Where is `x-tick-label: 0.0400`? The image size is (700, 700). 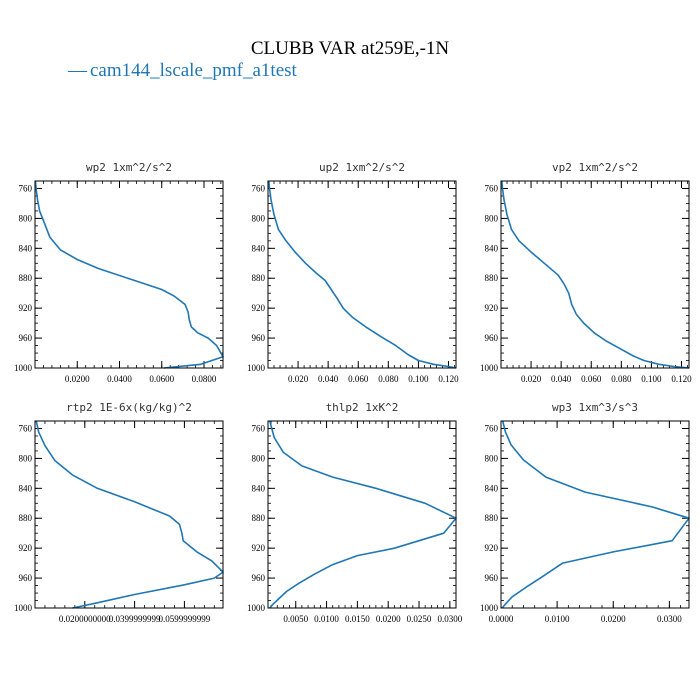
x-tick-label: 0.0400 is located at coordinates (119, 379).